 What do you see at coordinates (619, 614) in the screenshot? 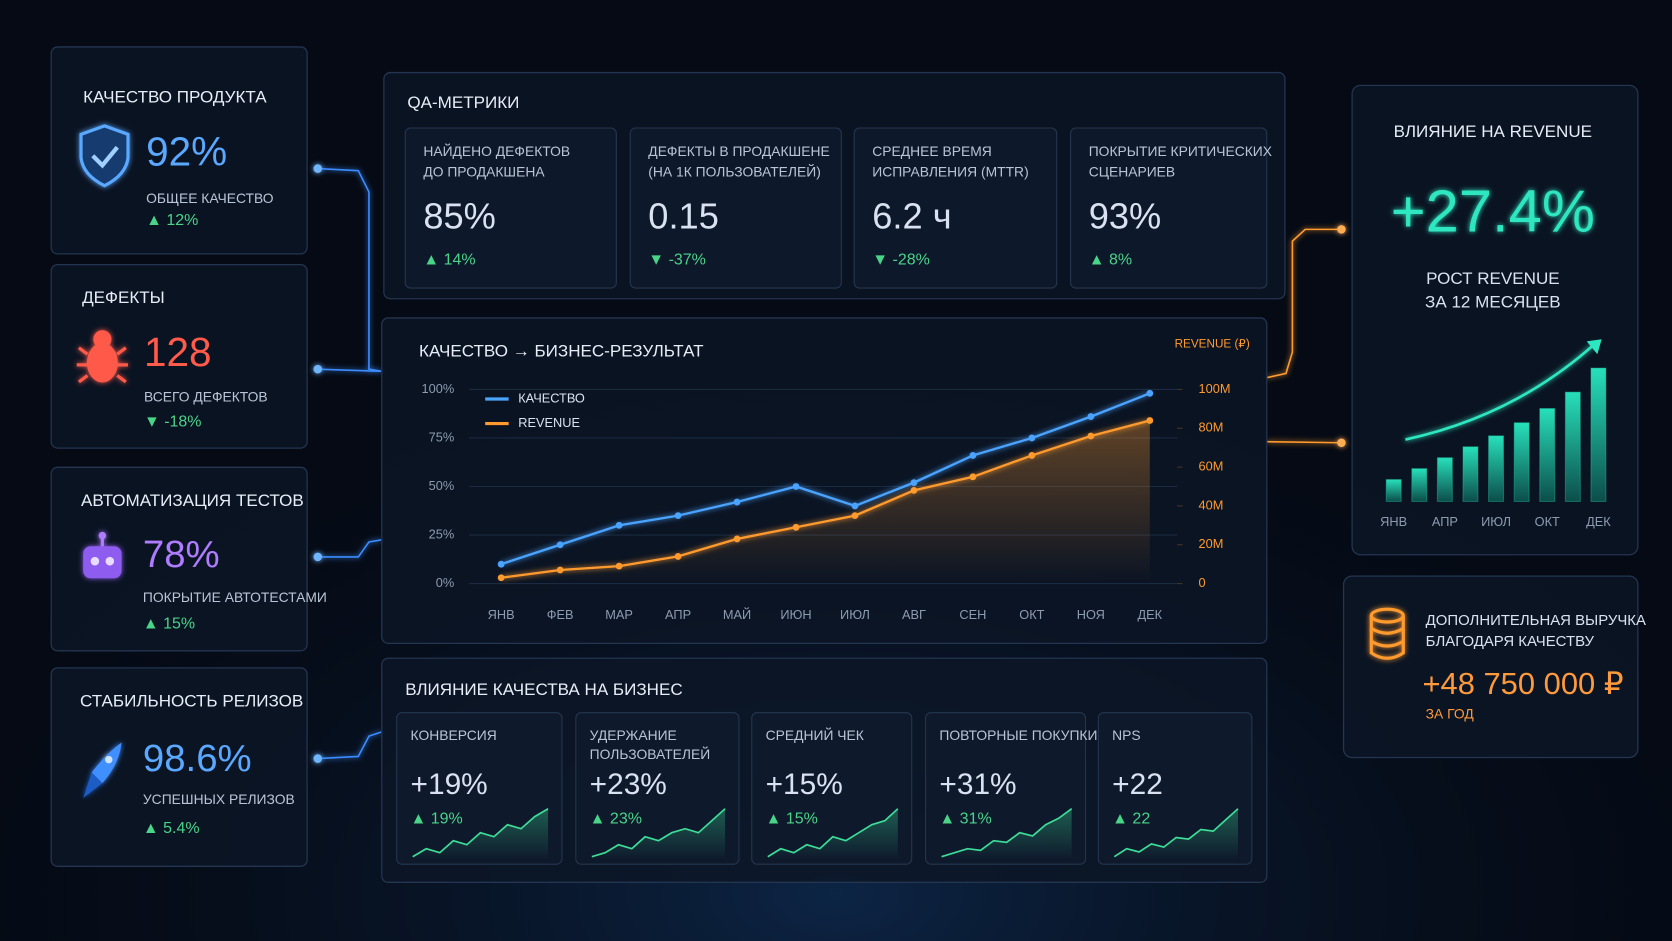
I see `x-tick-label: МАР` at bounding box center [619, 614].